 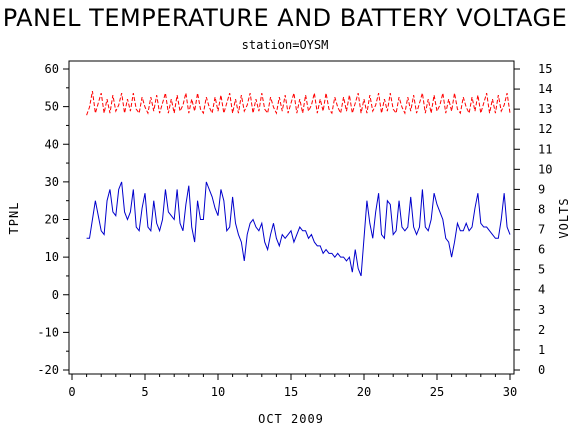 What do you see at coordinates (55, 295) in the screenshot?
I see `y-left-tick-label: 0` at bounding box center [55, 295].